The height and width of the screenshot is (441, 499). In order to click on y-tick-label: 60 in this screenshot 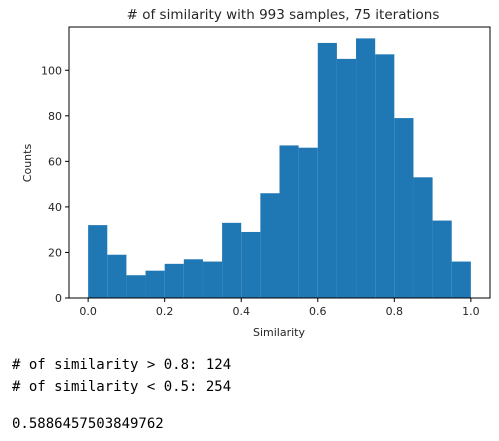, I will do `click(55, 161)`.